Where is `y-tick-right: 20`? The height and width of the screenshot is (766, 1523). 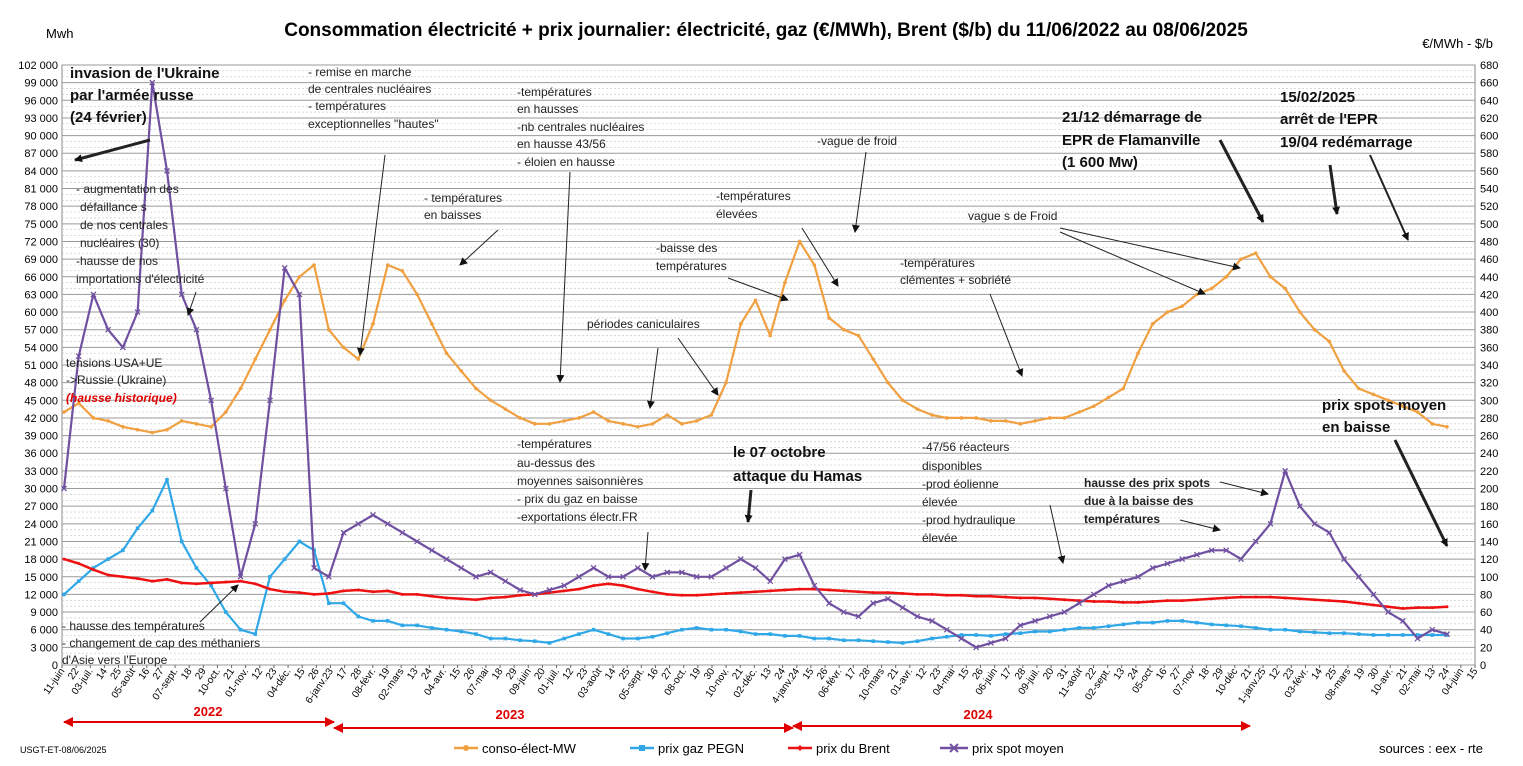 y-tick-right: 20 is located at coordinates (1486, 648).